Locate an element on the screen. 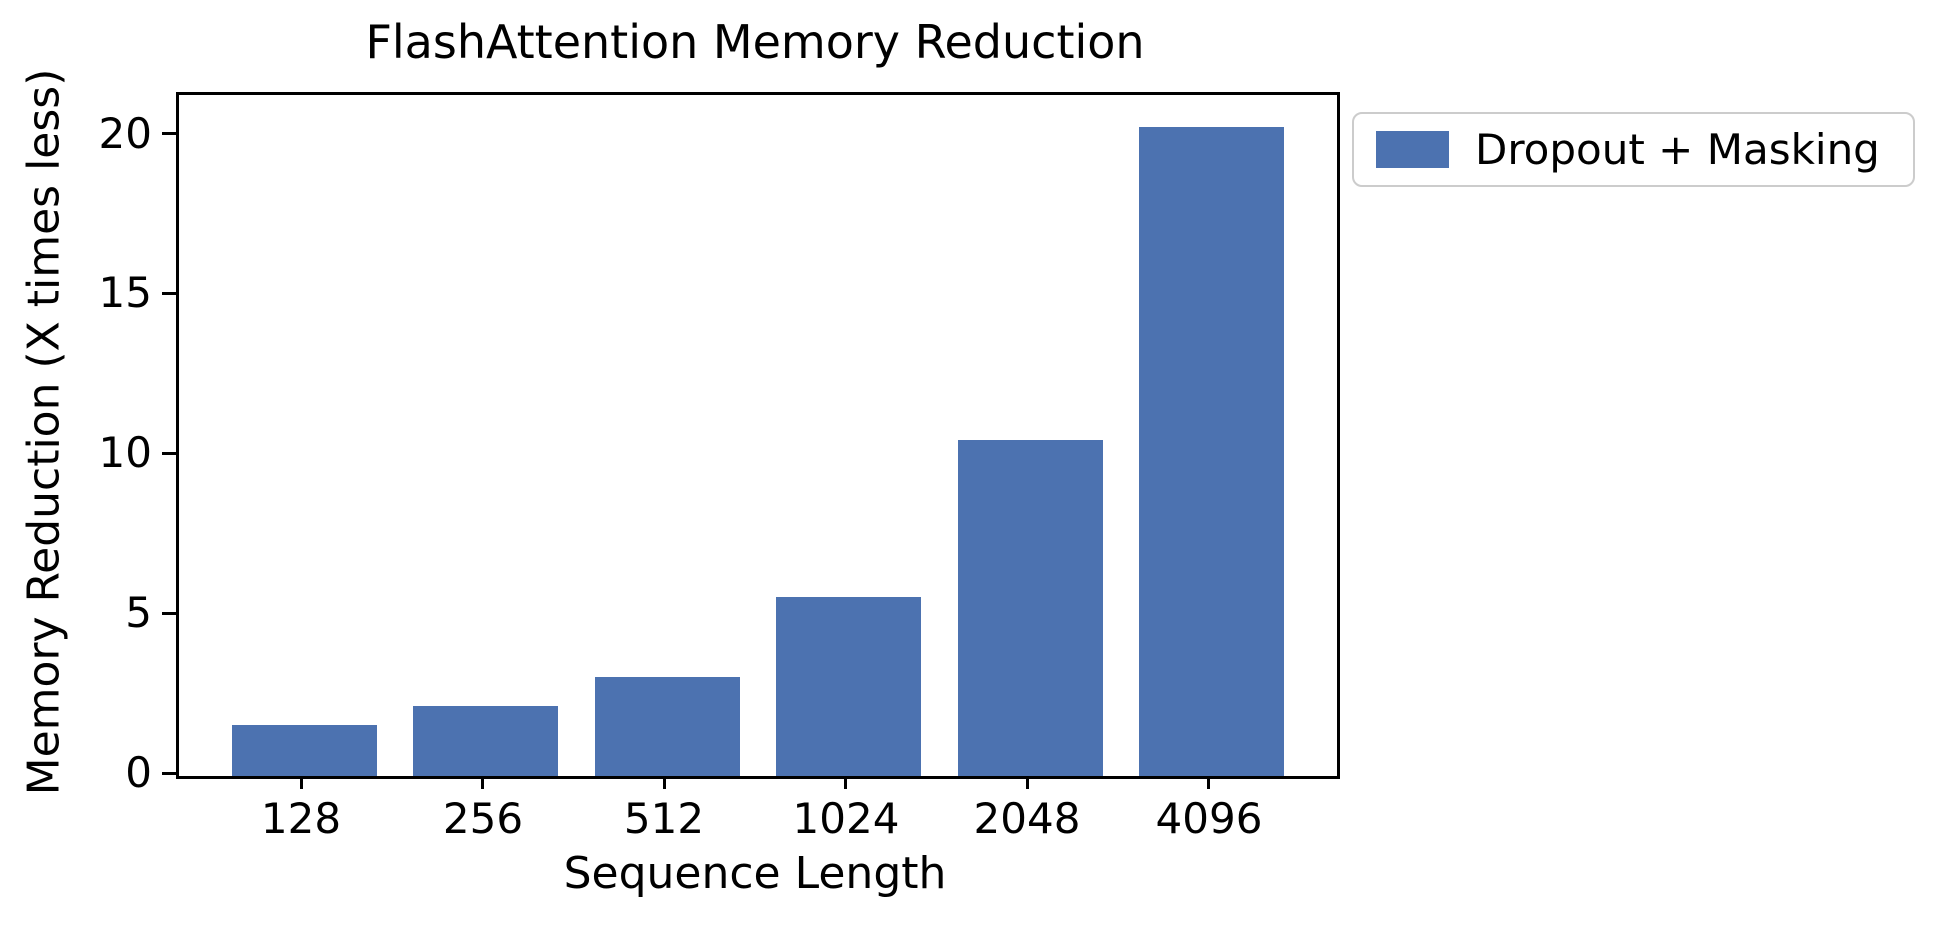 Image resolution: width=1935 pixels, height=932 pixels. x-tick-label-4096: 4096 is located at coordinates (1209, 818).